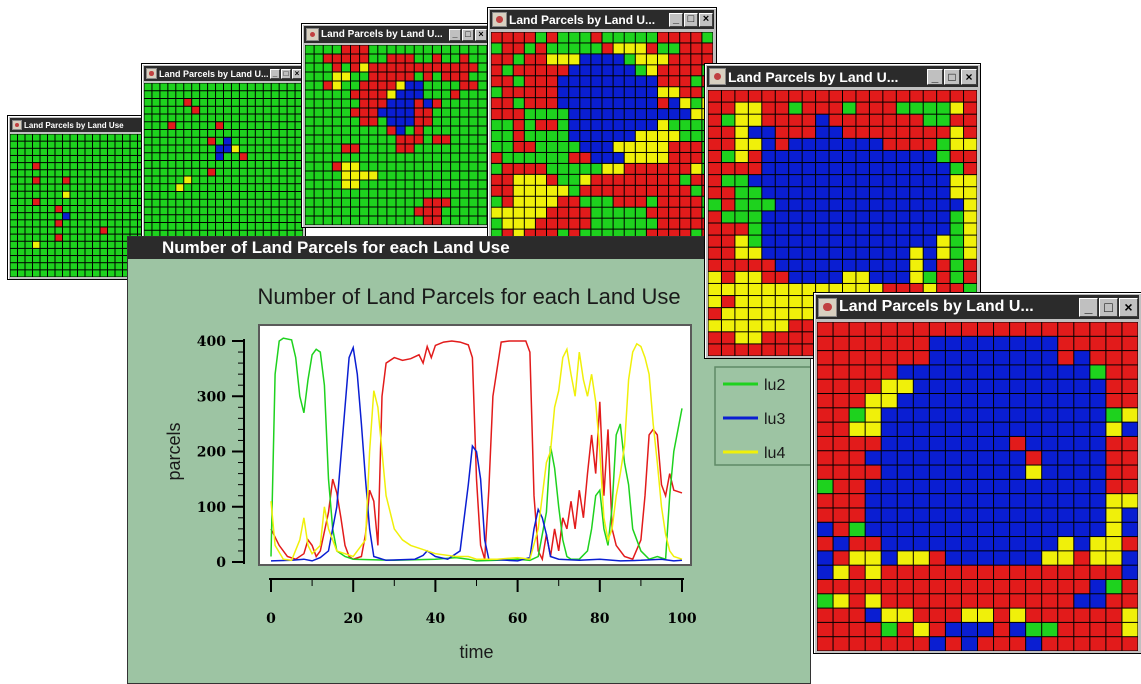 The width and height of the screenshot is (1141, 684). I want to click on y-tick-label: 0, so click(221, 563).